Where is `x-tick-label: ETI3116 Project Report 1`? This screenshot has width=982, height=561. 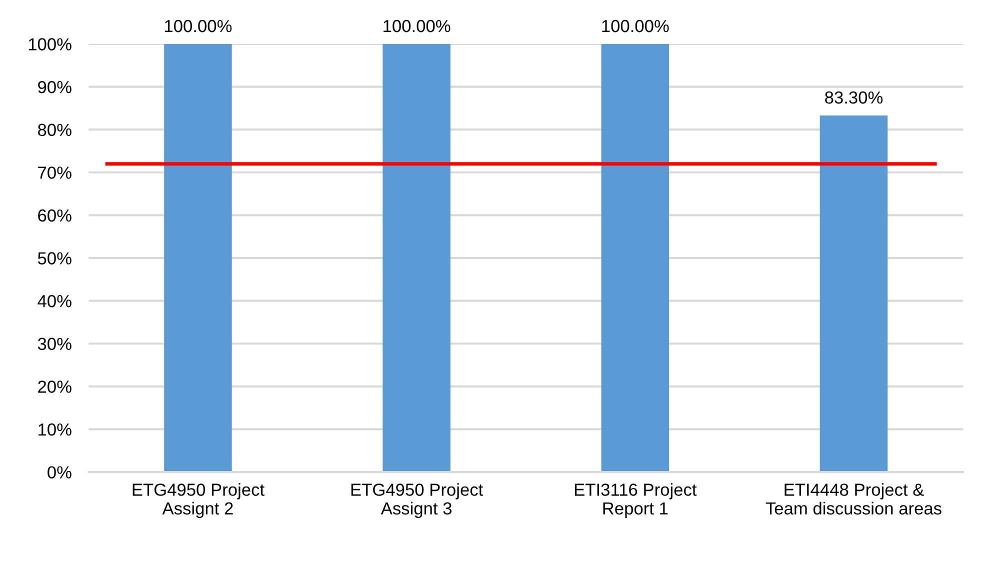 x-tick-label: ETI3116 Project Report 1 is located at coordinates (635, 500).